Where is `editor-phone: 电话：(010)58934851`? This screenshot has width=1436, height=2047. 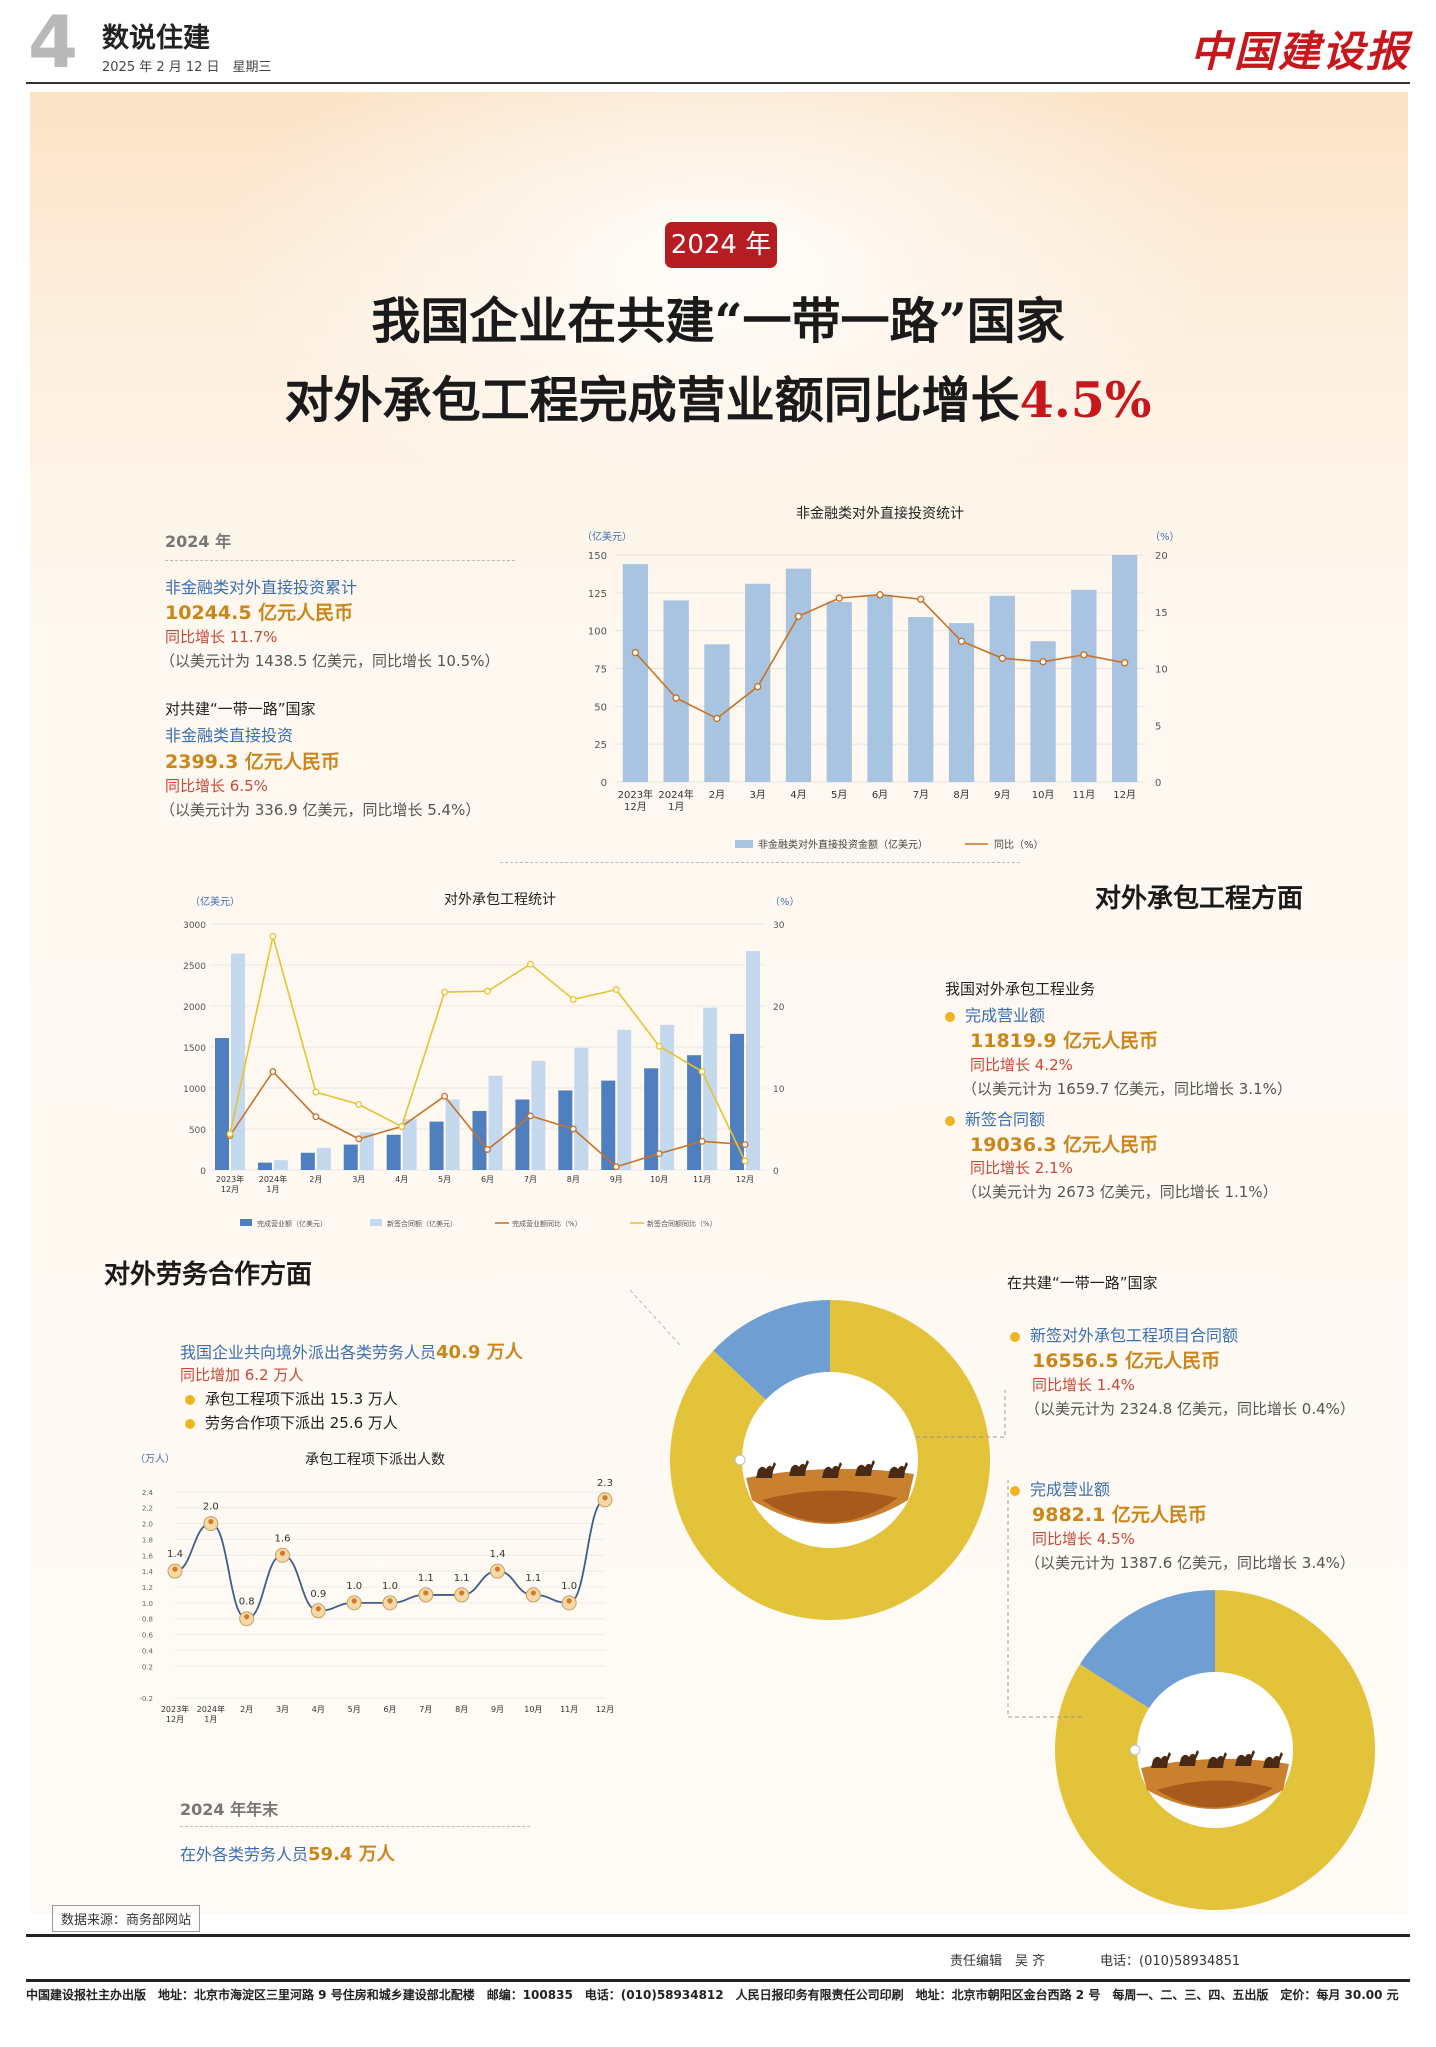
editor-phone: 电话：(010)58934851 is located at coordinates (1170, 1961).